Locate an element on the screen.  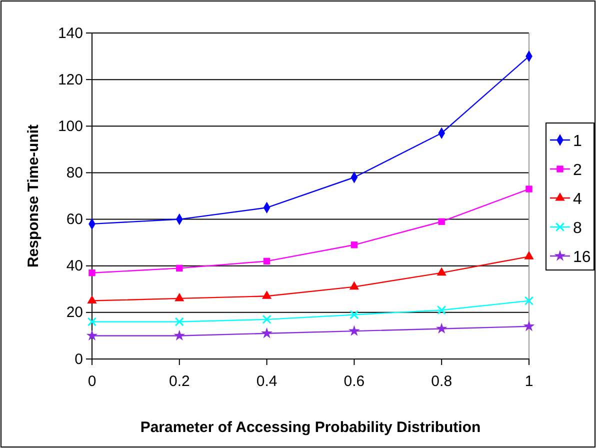
legend-label: 2 is located at coordinates (577, 170).